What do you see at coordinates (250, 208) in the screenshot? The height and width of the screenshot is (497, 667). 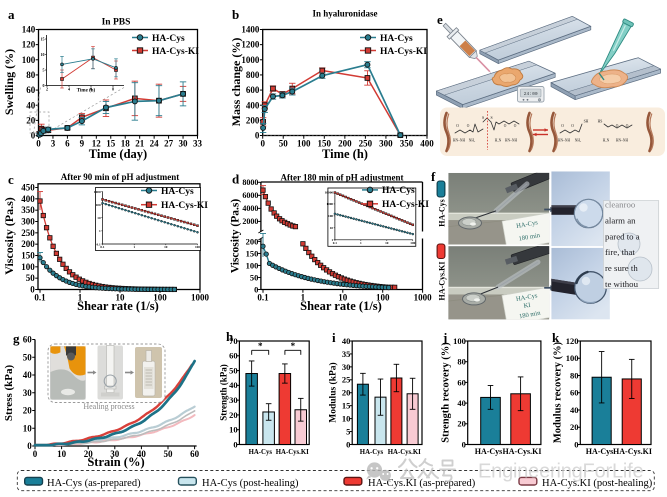 I see `svg-text: 4000` at bounding box center [250, 208].